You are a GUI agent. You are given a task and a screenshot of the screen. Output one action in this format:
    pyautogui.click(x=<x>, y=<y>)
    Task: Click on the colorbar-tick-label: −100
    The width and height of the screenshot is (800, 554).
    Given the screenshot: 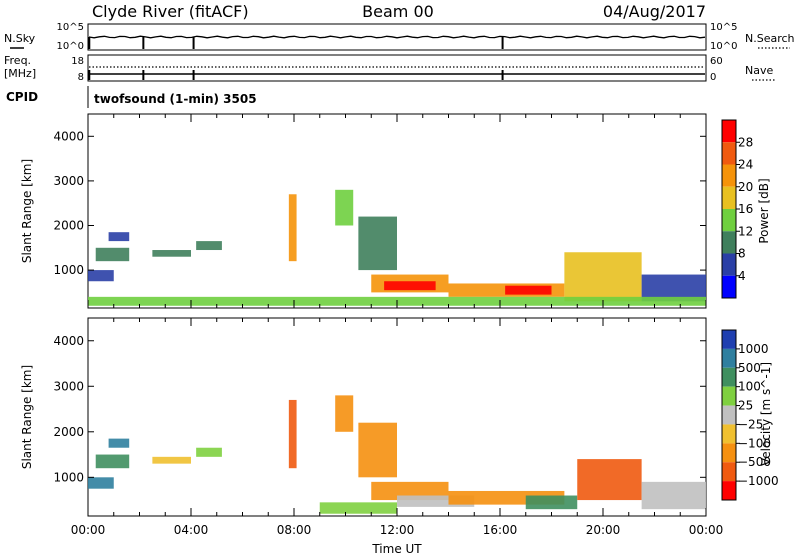 What is the action you would take?
    pyautogui.click(x=754, y=443)
    